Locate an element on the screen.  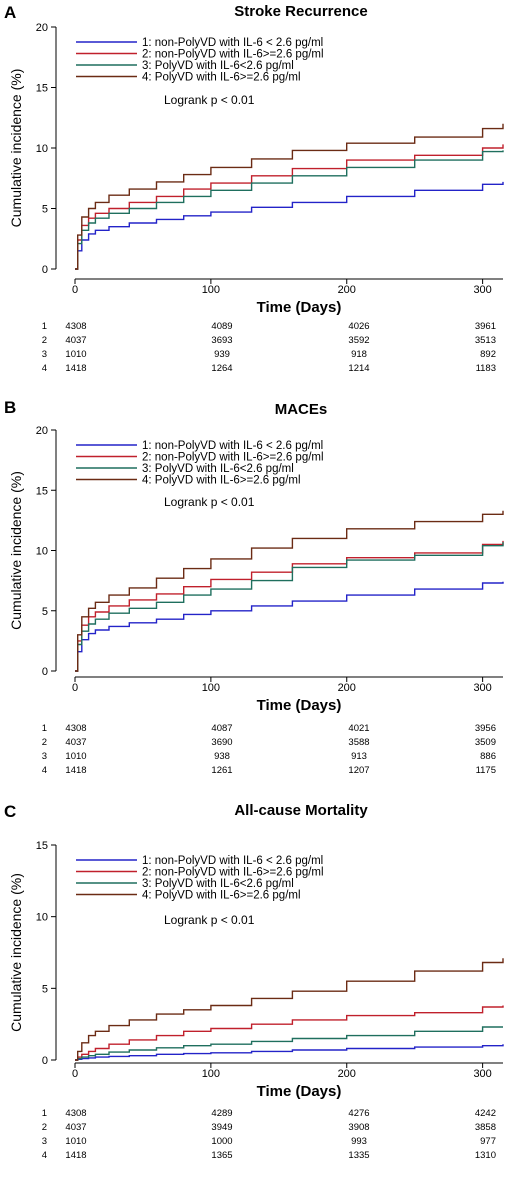
risk-cell: 913 is located at coordinates (359, 756).